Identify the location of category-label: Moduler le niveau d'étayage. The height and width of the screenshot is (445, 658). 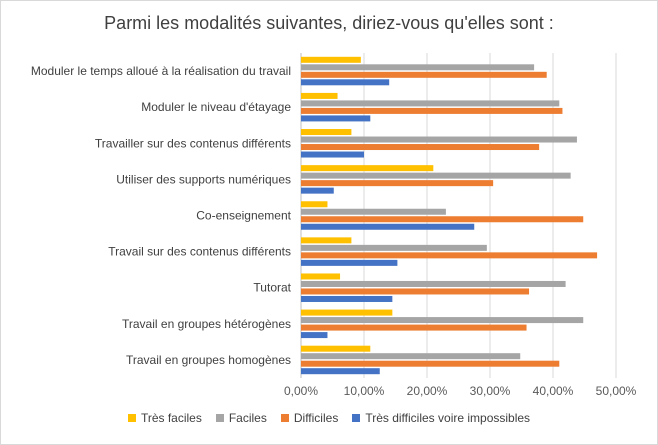
(216, 107).